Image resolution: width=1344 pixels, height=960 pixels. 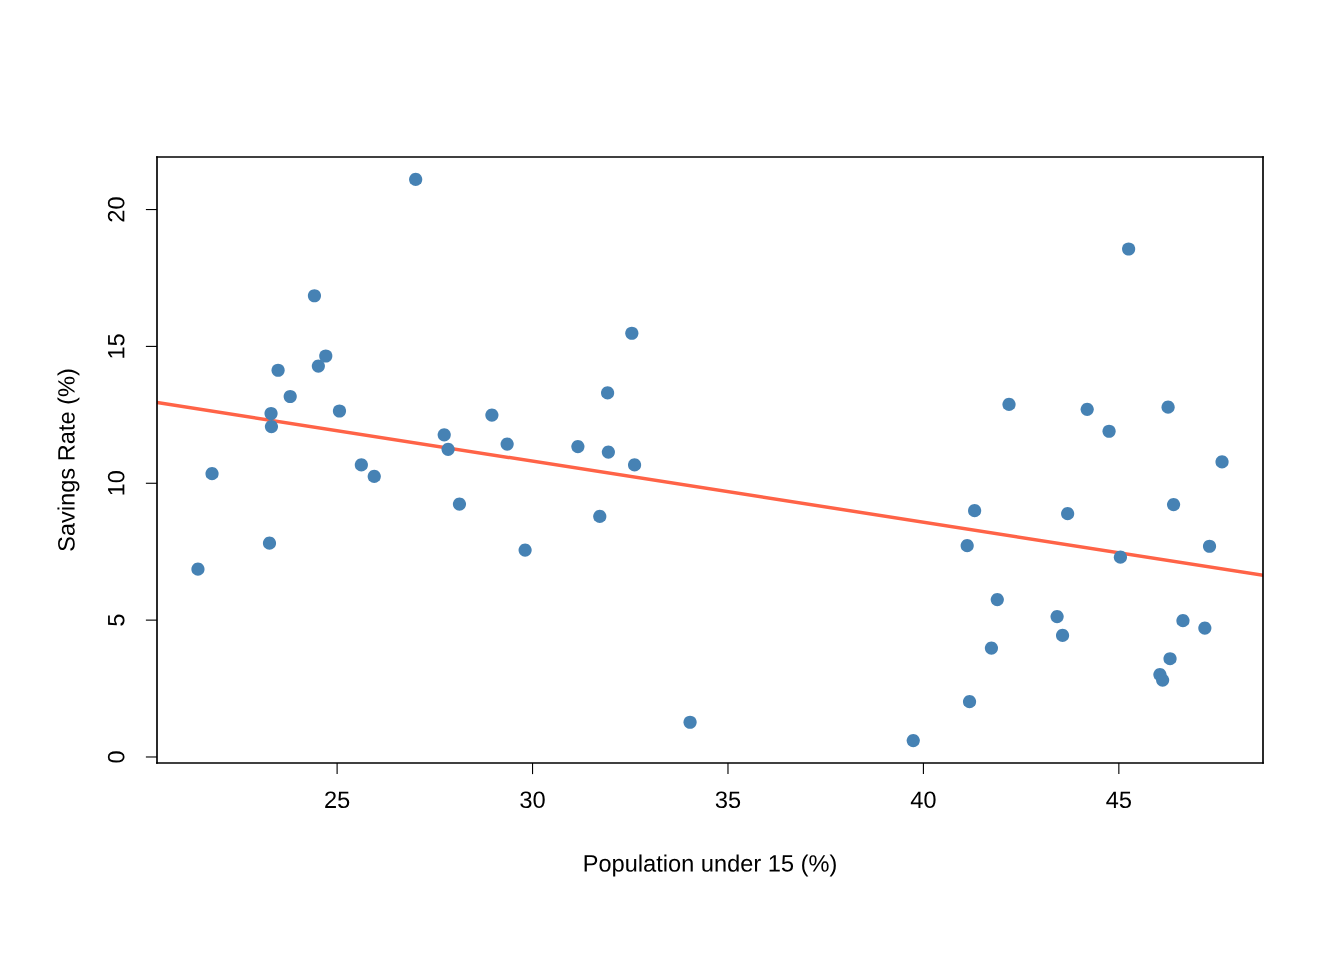 I want to click on x-tick-label: 40, so click(x=923, y=800).